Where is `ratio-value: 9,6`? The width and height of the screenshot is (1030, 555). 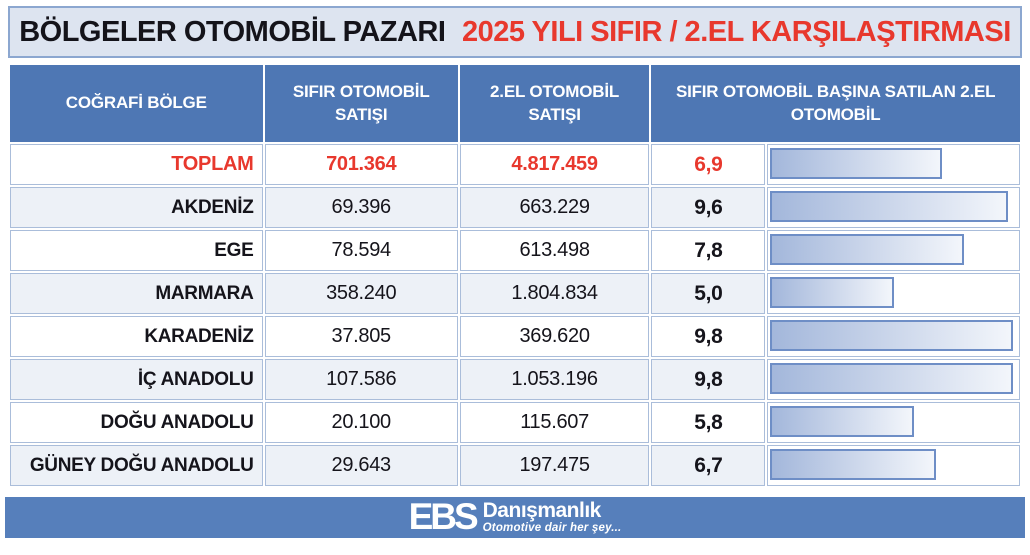
ratio-value: 9,6 is located at coordinates (708, 207).